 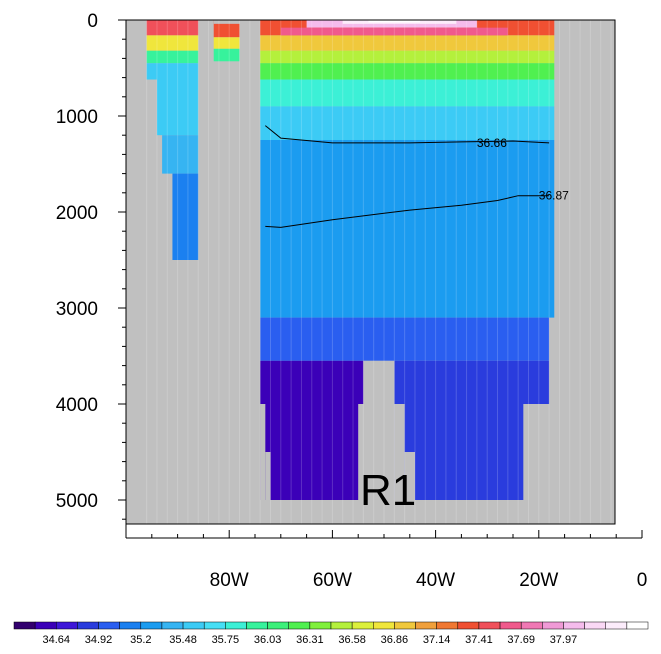 What do you see at coordinates (310, 640) in the screenshot?
I see `colorbar-label: 36.31` at bounding box center [310, 640].